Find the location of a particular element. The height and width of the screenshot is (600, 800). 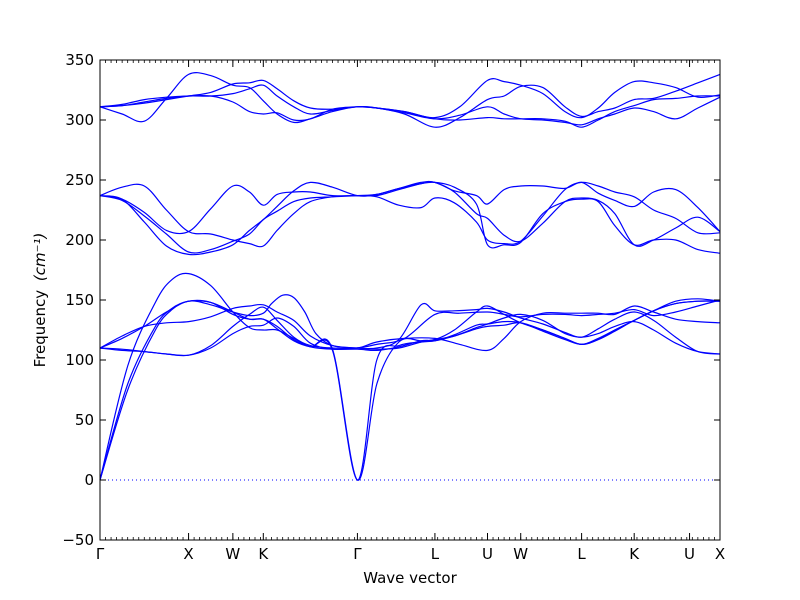

y-tick-label: 350 is located at coordinates (79, 60).